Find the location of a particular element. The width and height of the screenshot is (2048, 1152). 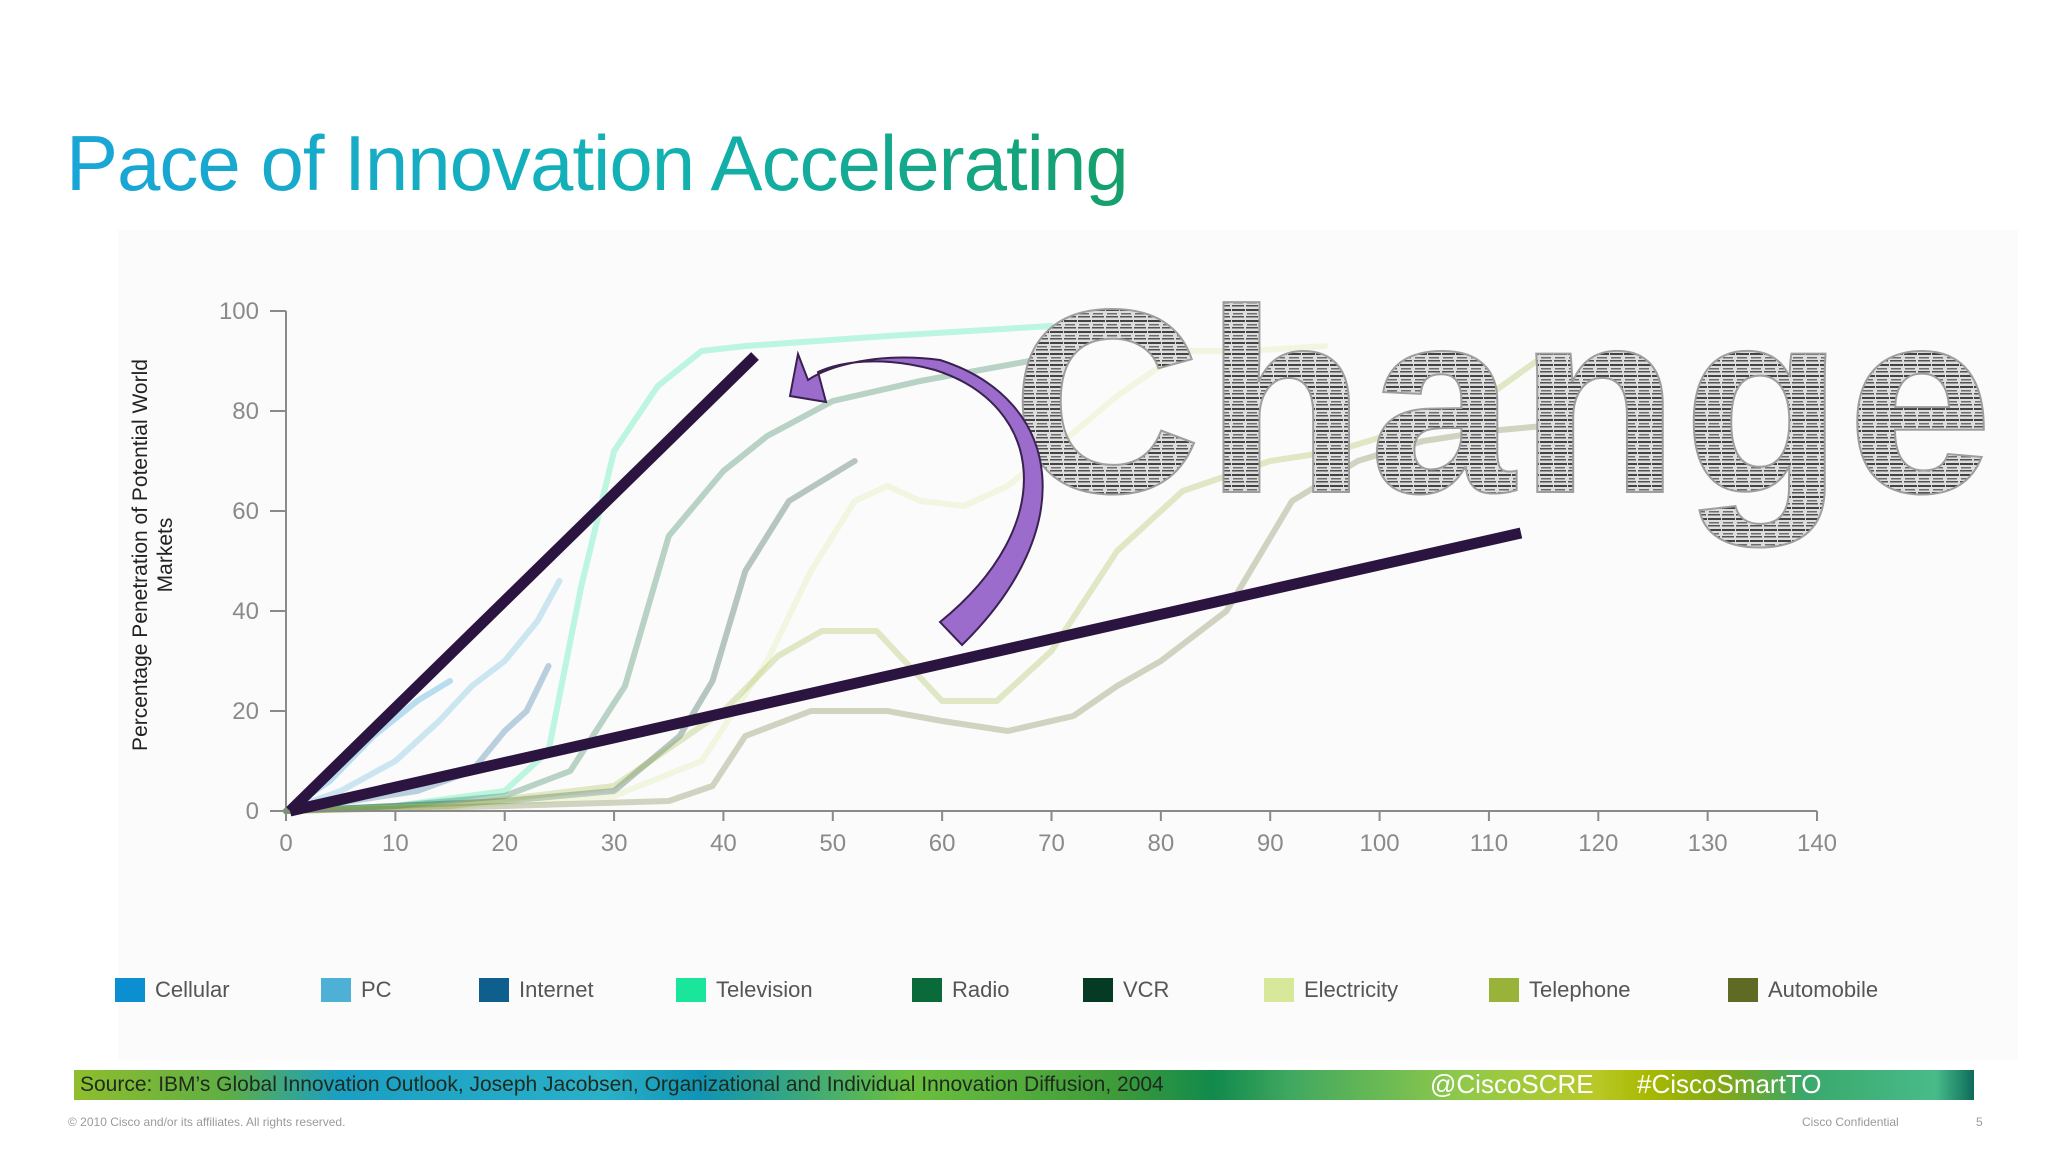

x-tick-label: 90 is located at coordinates (1270, 843).